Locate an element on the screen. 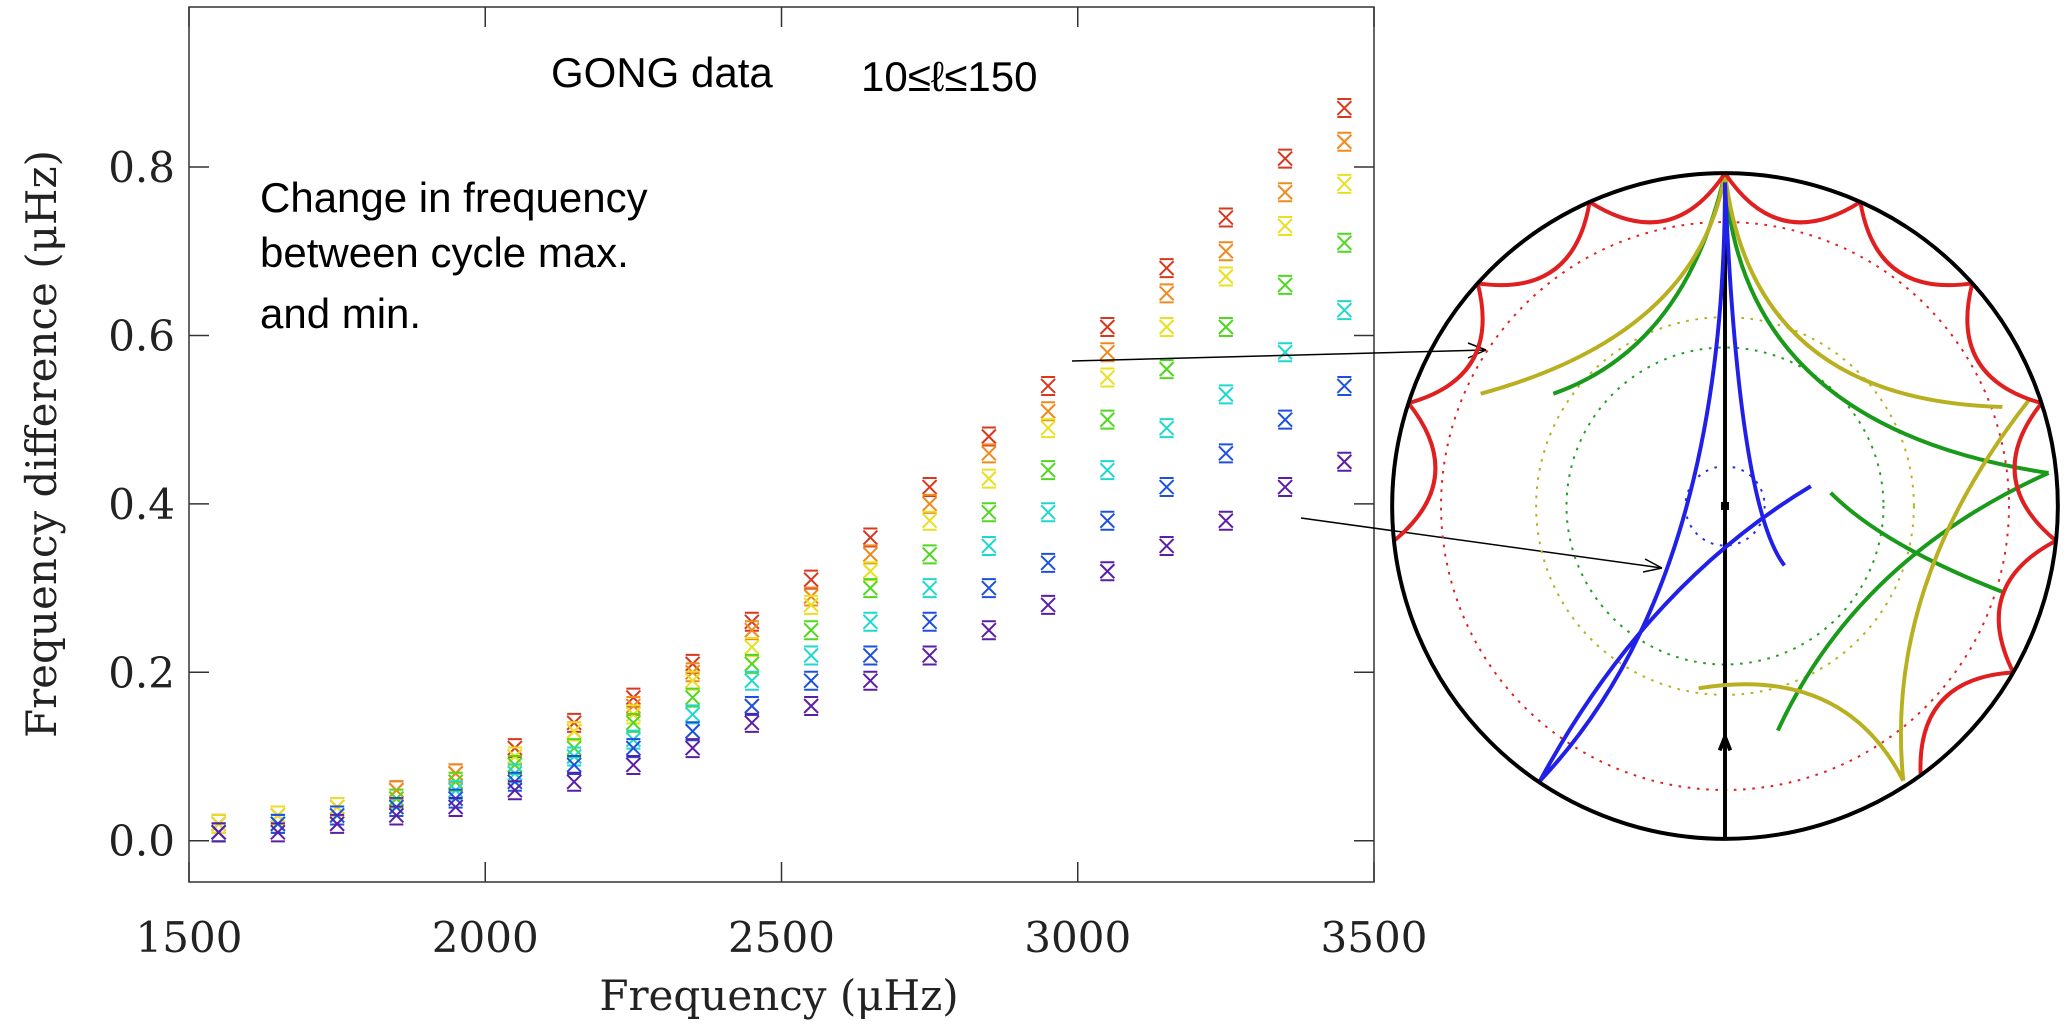 The height and width of the screenshot is (1025, 2071). annotation: between cycle max. is located at coordinates (444, 252).